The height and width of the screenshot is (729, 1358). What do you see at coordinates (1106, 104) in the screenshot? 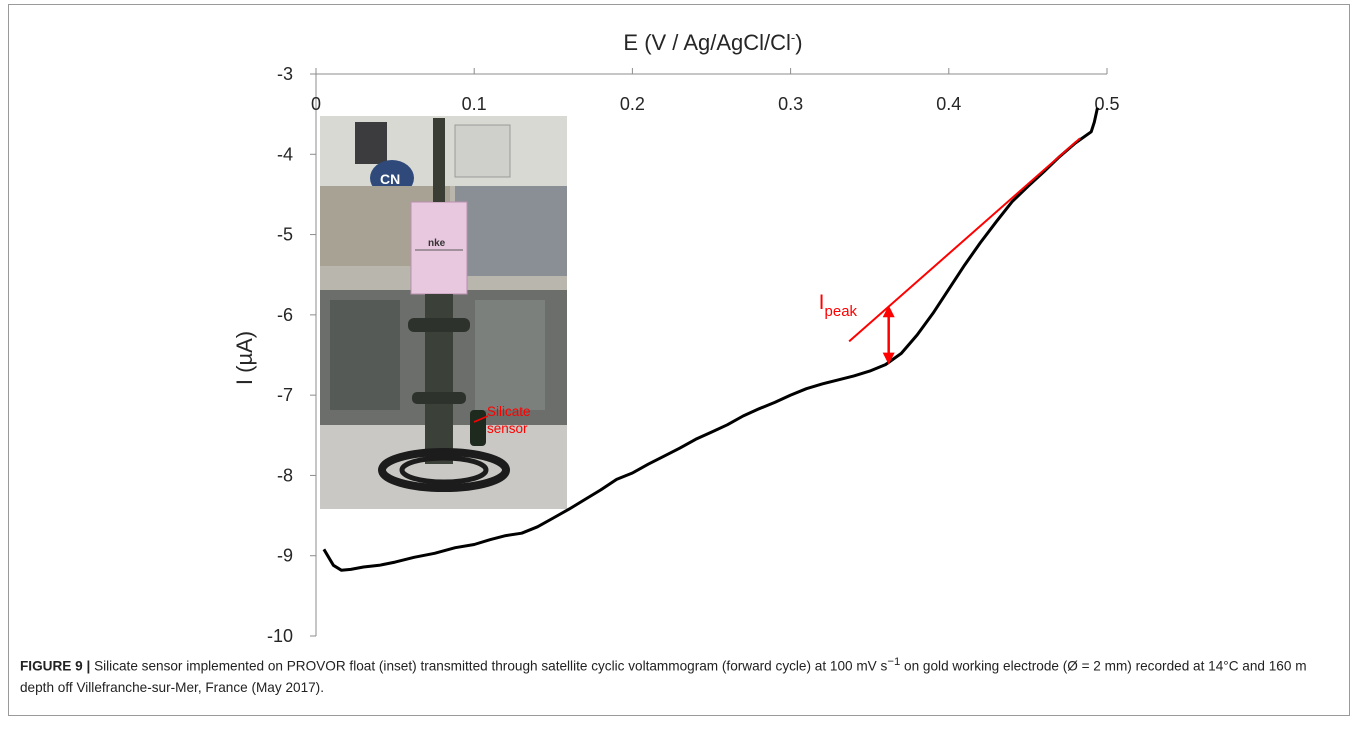
I see `x-tick-label: 0.5` at bounding box center [1106, 104].